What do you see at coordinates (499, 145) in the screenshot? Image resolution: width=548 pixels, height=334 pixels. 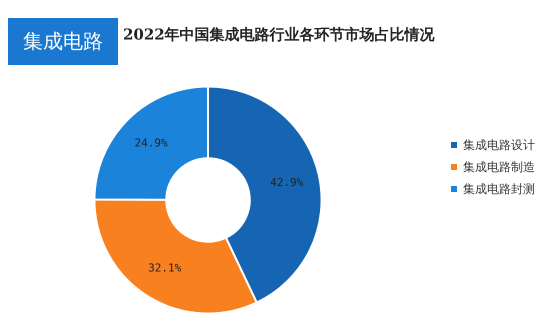 I see `legend-label: 集成电路设计` at bounding box center [499, 145].